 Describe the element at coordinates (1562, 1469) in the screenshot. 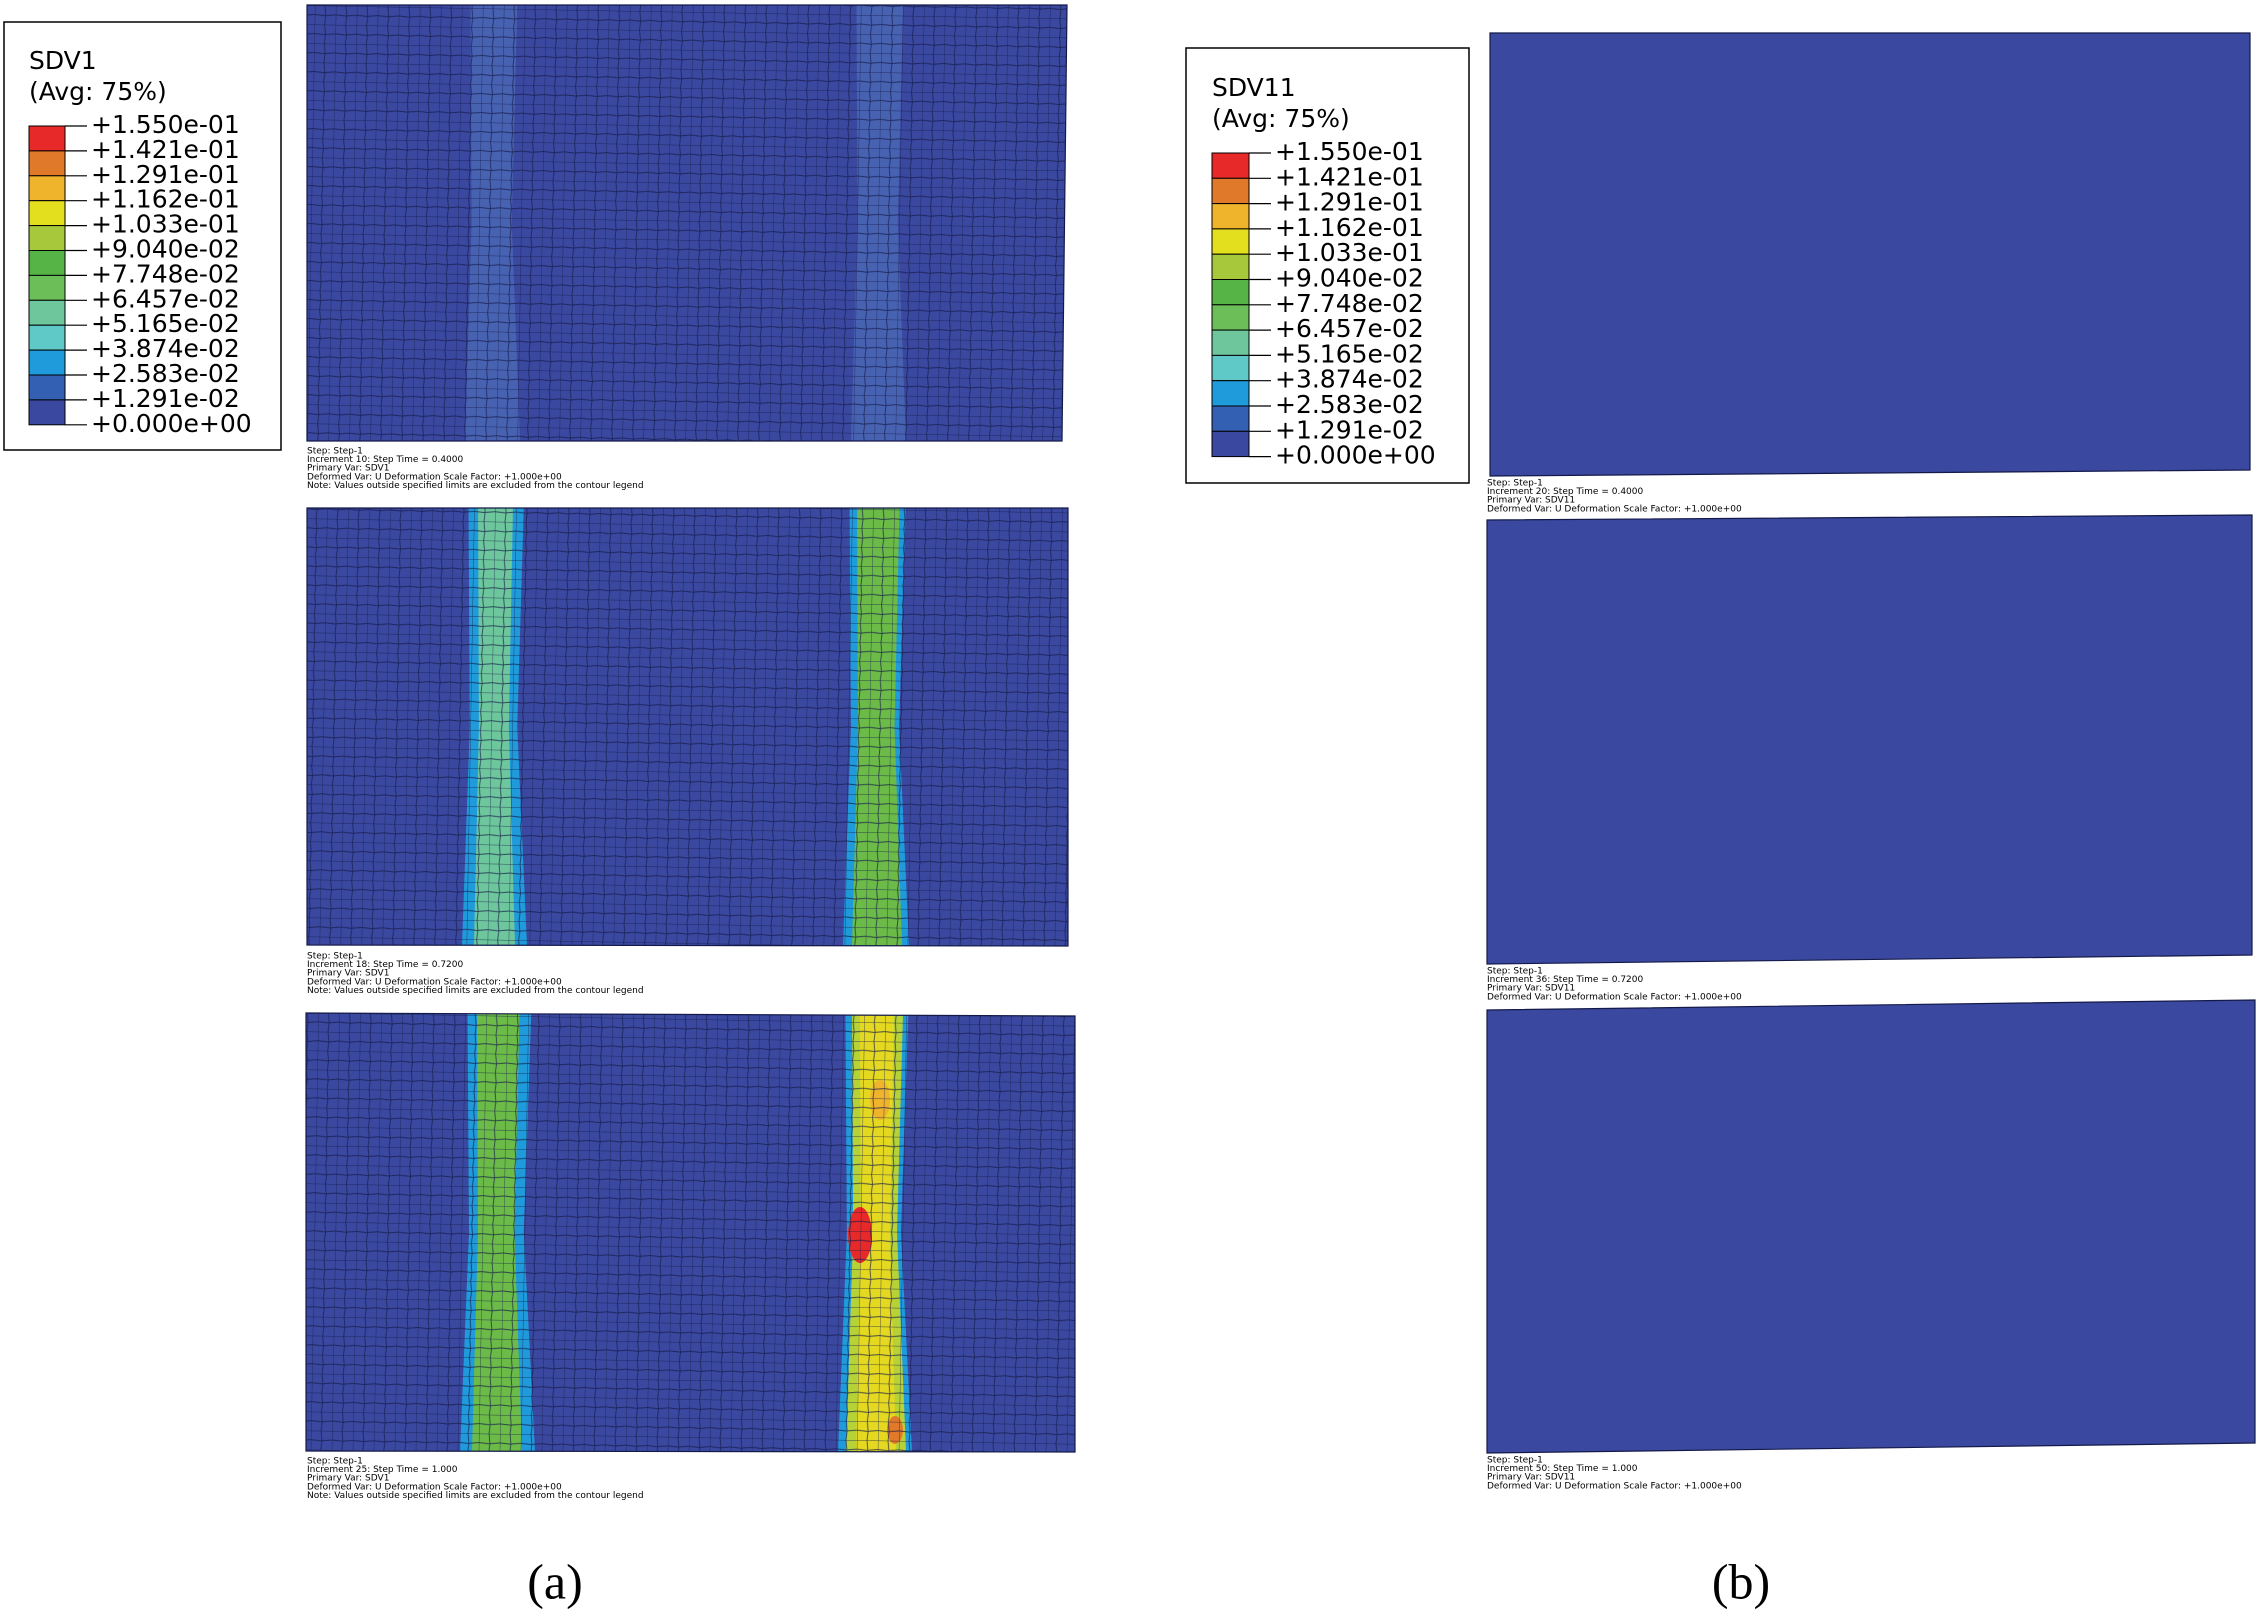

I see `frame-info: Increment 50: Step Time = 1.000` at that location.